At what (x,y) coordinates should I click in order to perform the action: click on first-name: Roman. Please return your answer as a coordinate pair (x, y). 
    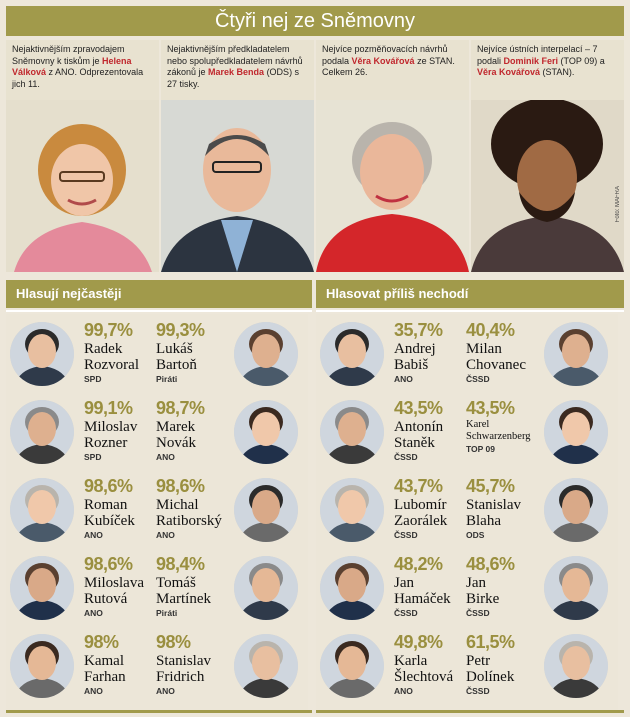
    Looking at the image, I should click on (106, 505).